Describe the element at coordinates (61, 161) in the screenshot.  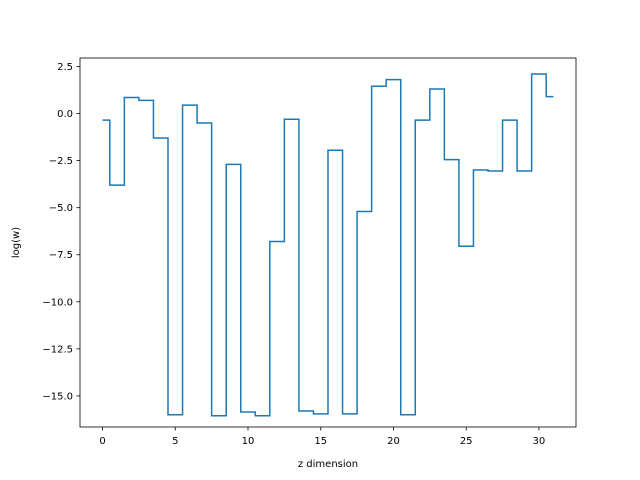
I see `y-tick-label: −2.5` at that location.